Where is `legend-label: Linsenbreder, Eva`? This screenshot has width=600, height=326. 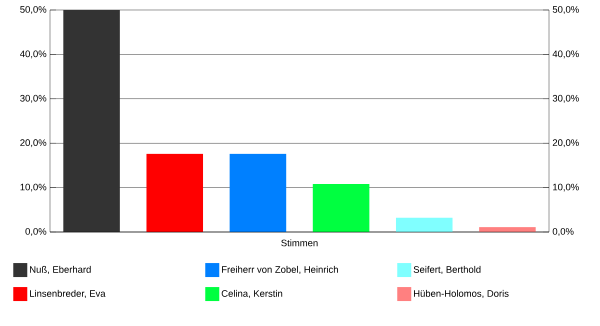 legend-label: Linsenbreder, Eva is located at coordinates (68, 294).